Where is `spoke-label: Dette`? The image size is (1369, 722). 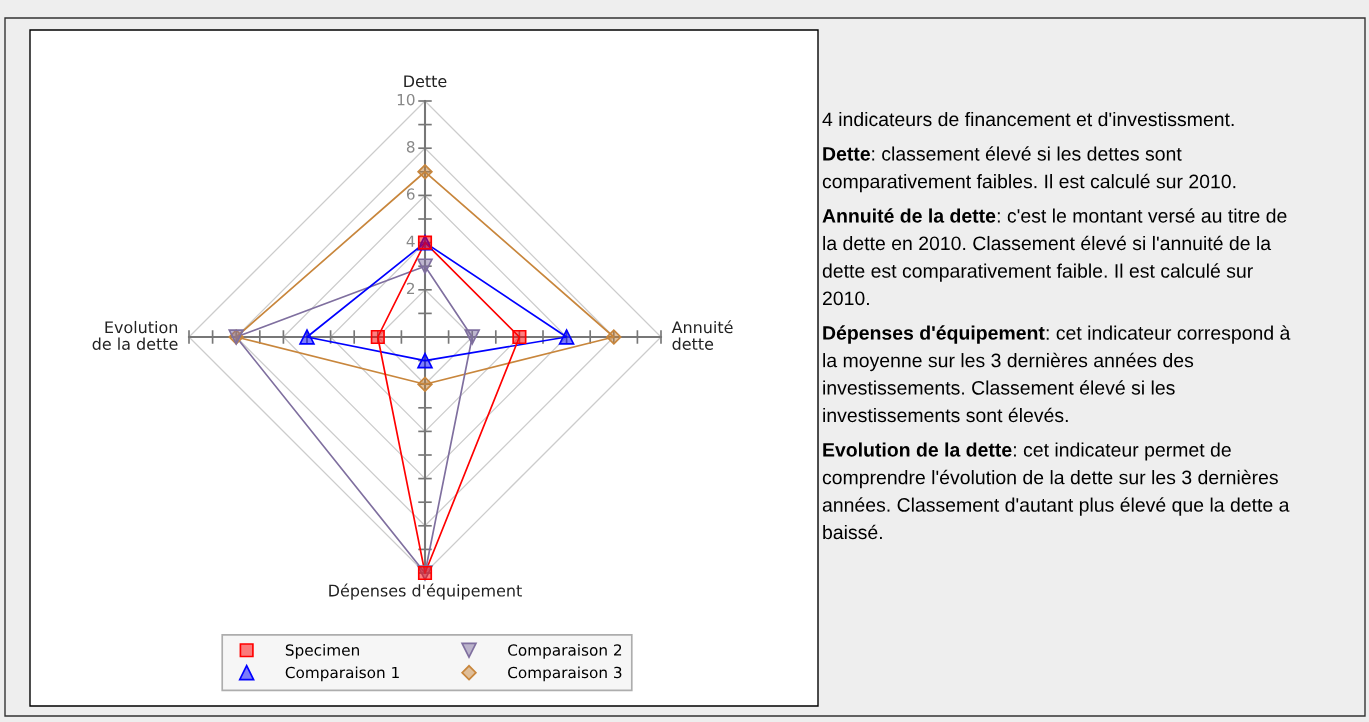
spoke-label: Dette is located at coordinates (425, 81).